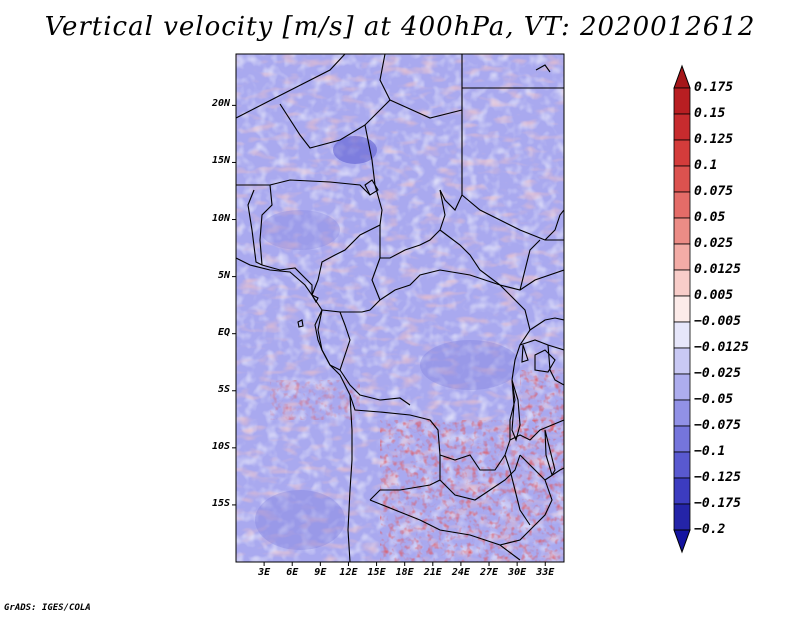 The width and height of the screenshot is (800, 618). I want to click on lat-tick-label: 5N, so click(223, 275).